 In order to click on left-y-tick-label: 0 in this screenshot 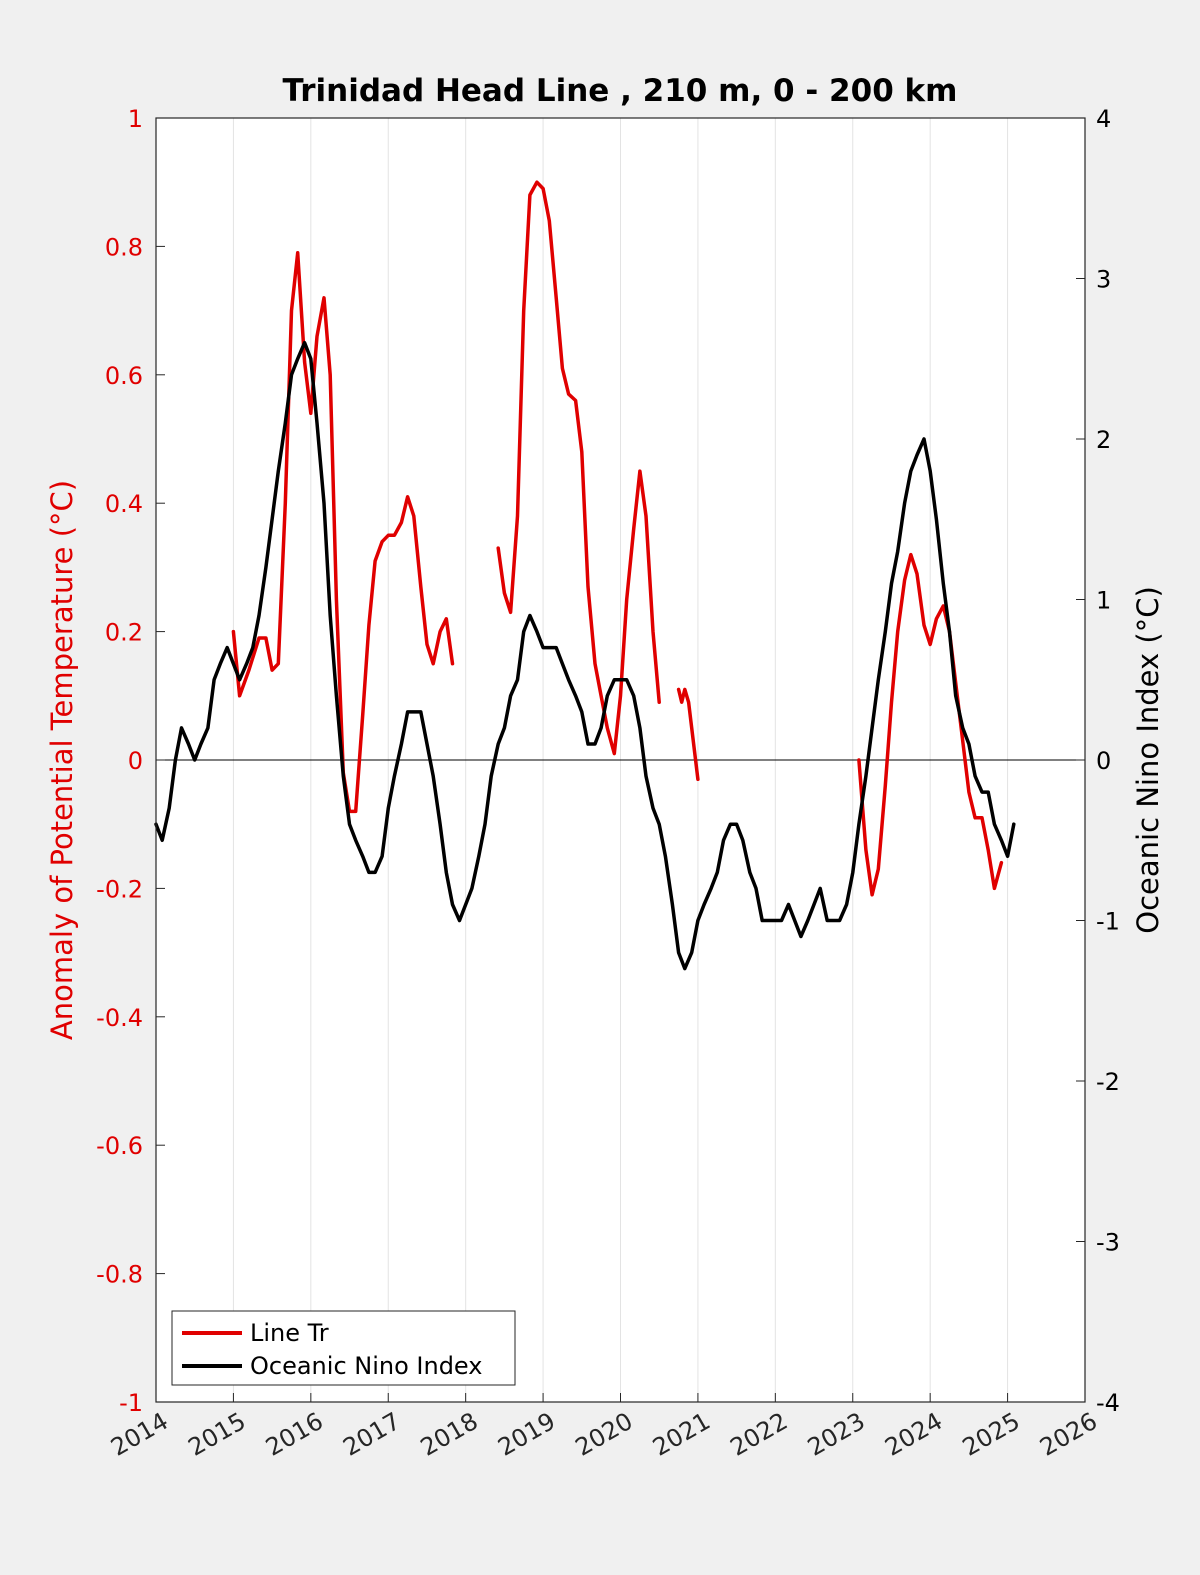, I will do `click(135, 761)`.